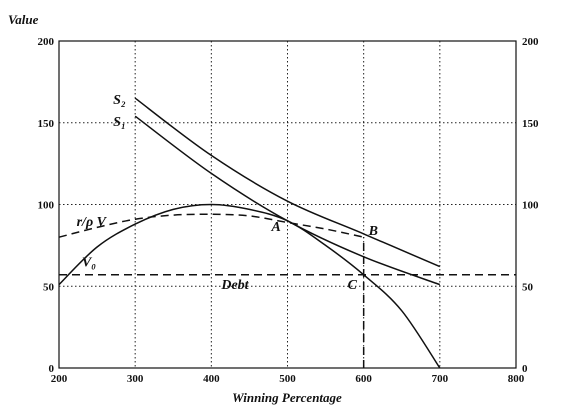 Image resolution: width=580 pixels, height=419 pixels. Describe the element at coordinates (59, 379) in the screenshot. I see `x-tick-label: 200` at that location.